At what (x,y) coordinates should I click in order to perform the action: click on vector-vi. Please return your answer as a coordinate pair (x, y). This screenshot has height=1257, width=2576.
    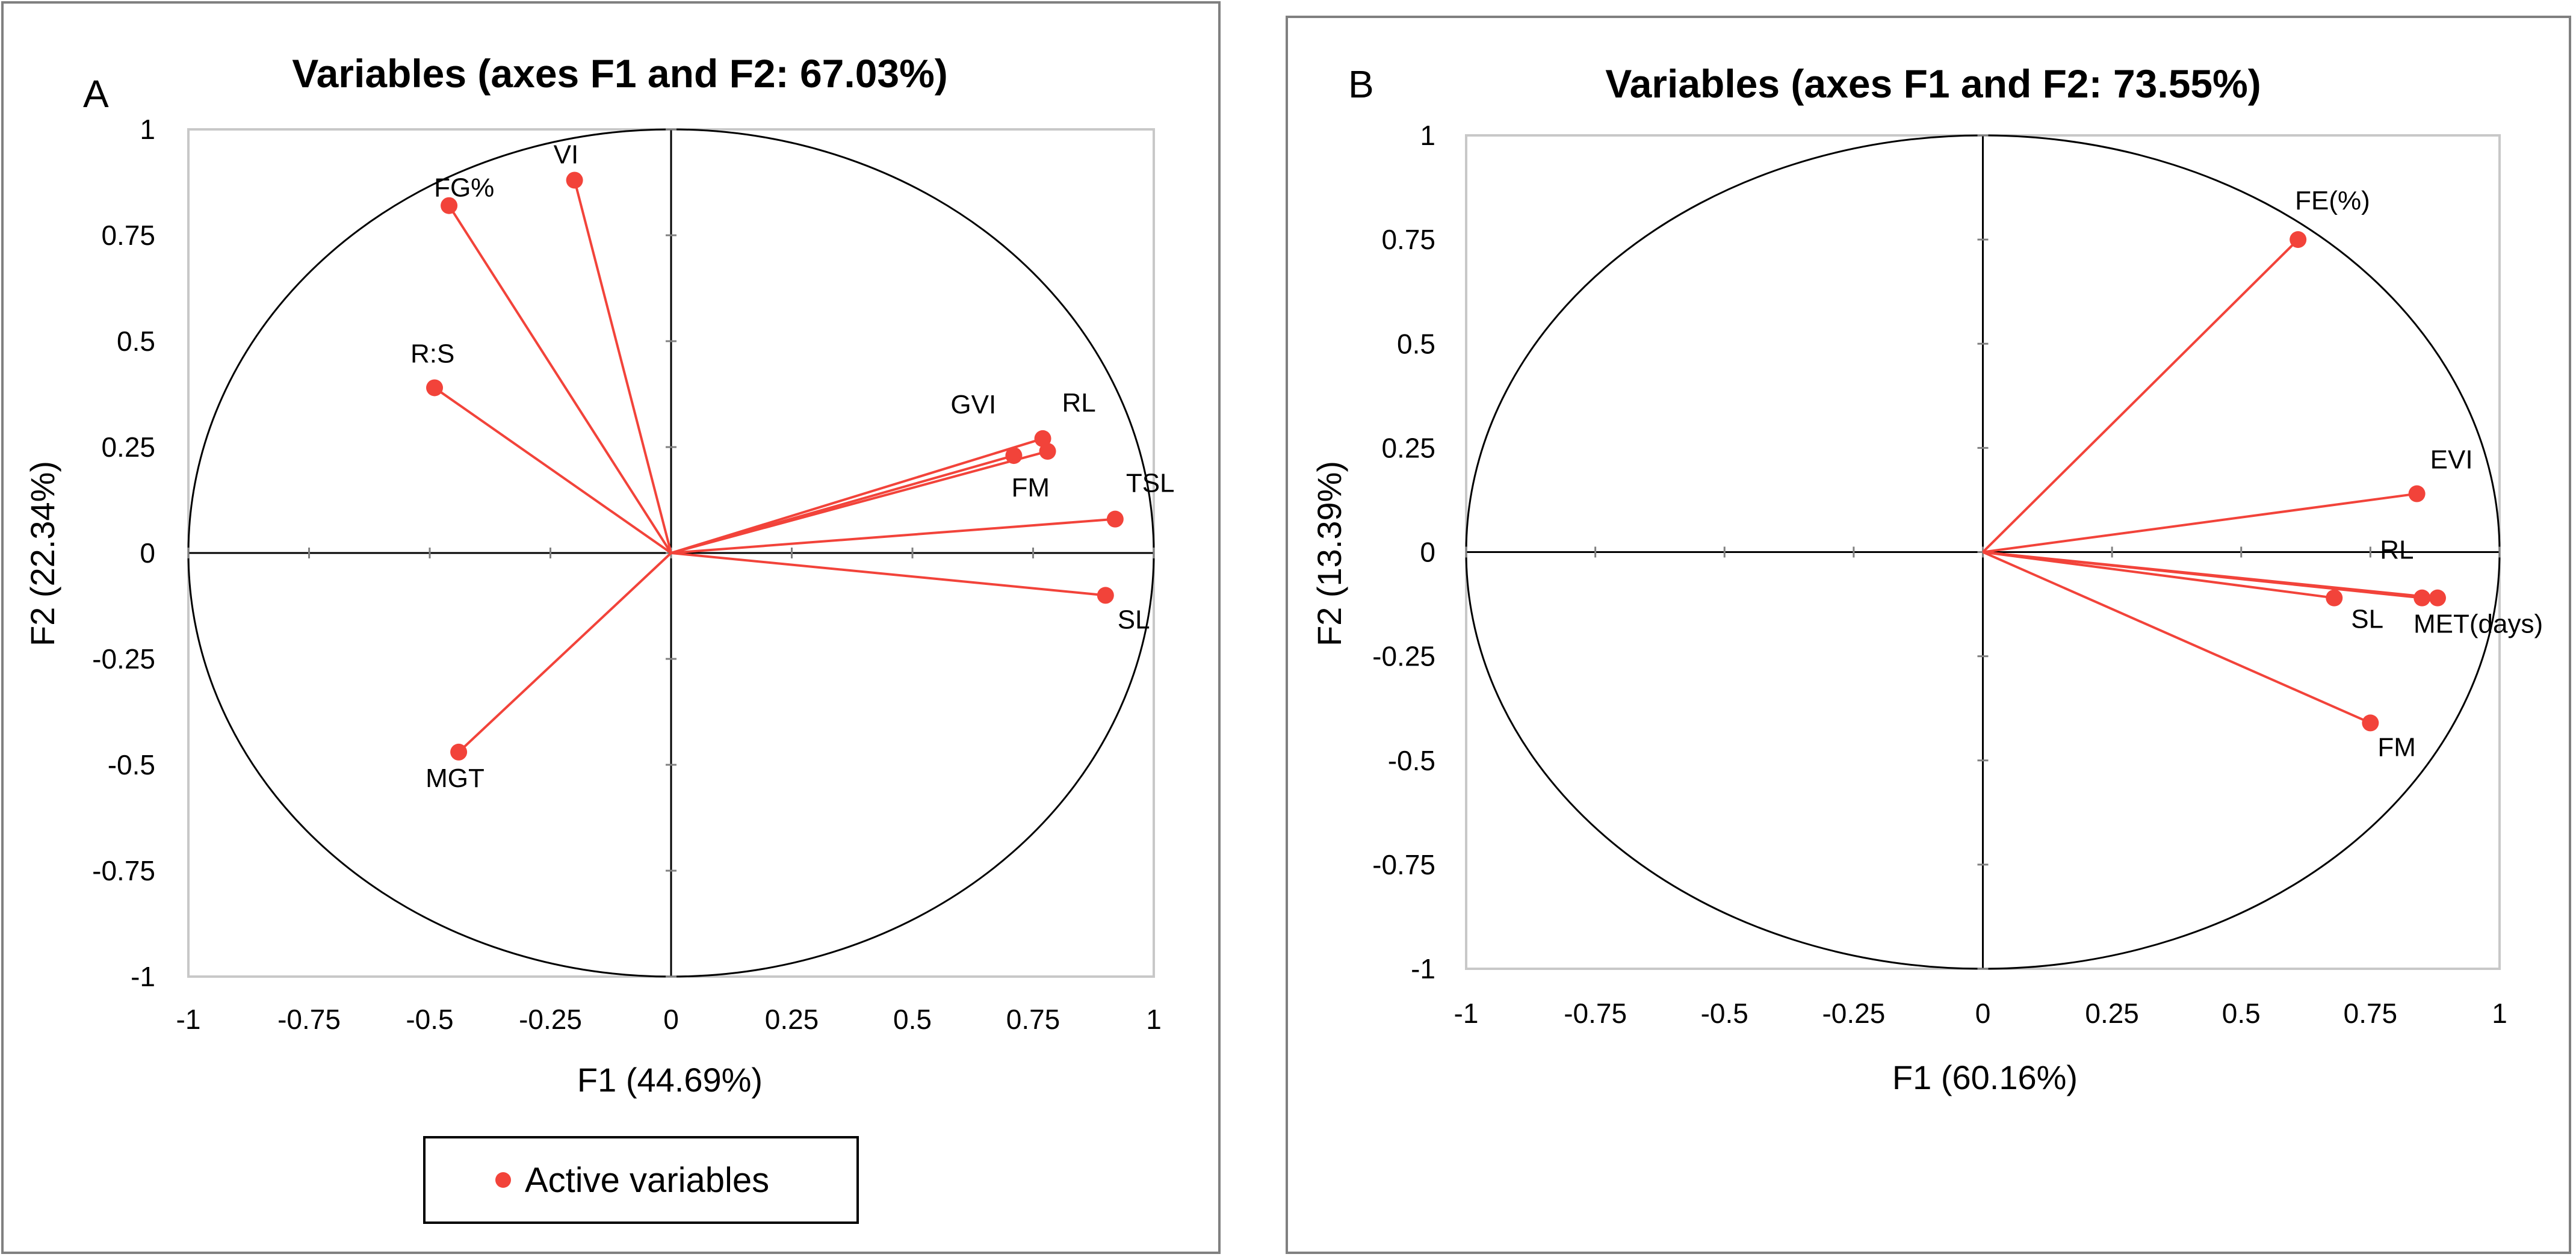
    Looking at the image, I should click on (623, 366).